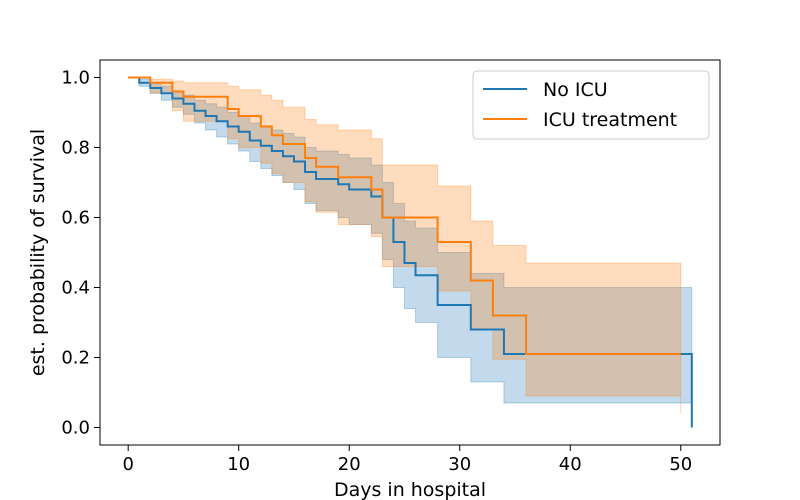 This screenshot has height=500, width=800. What do you see at coordinates (680, 464) in the screenshot?
I see `x-tick-label: 50` at bounding box center [680, 464].